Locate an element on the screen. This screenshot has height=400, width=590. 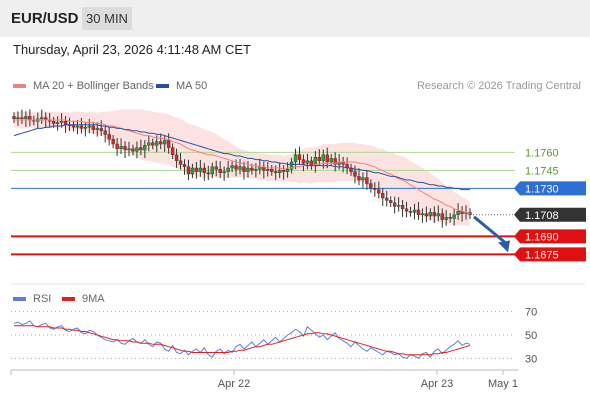
x-tick-label-1: Apr 23 is located at coordinates (437, 384).